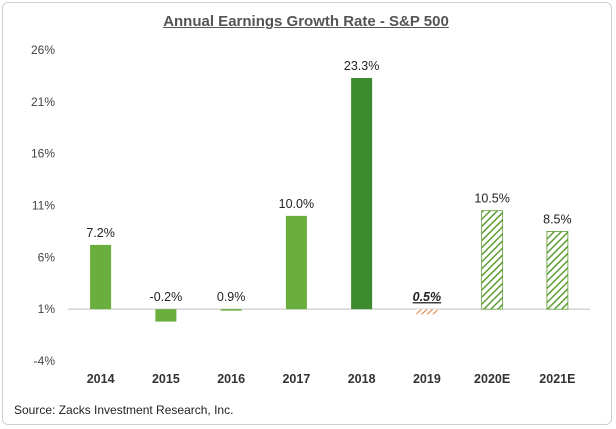 The image size is (616, 429). What do you see at coordinates (557, 219) in the screenshot?
I see `data-label: 8.5%` at bounding box center [557, 219].